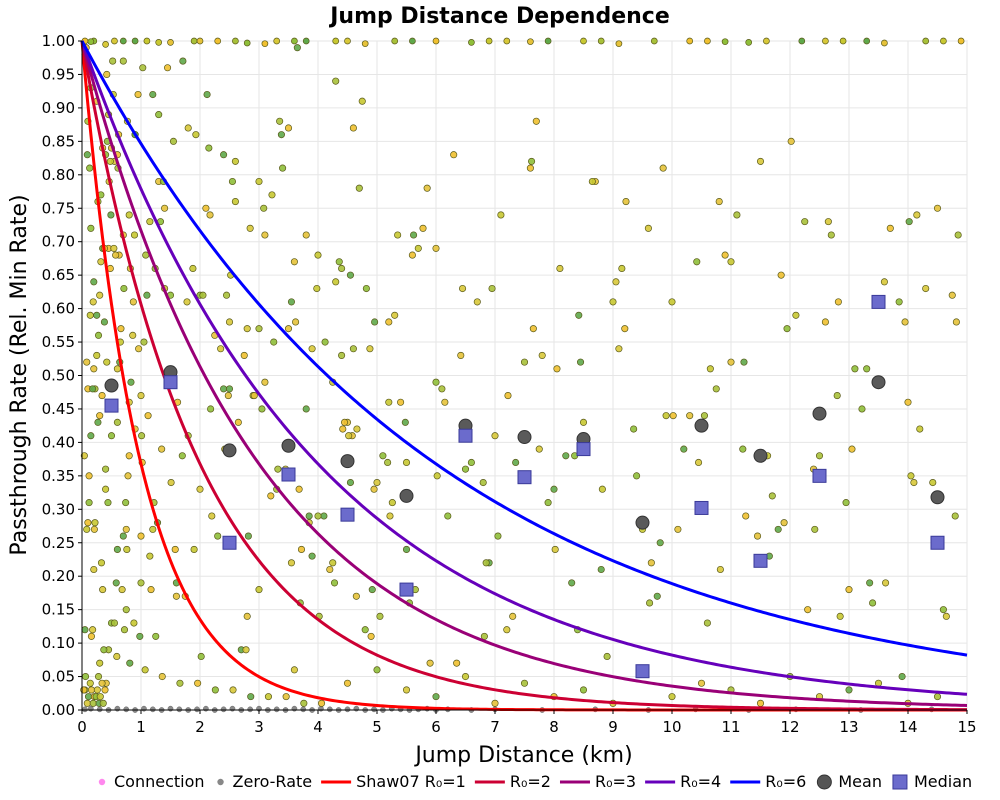  What do you see at coordinates (615, 781) in the screenshot?
I see `legend-label: R₀=3` at bounding box center [615, 781].